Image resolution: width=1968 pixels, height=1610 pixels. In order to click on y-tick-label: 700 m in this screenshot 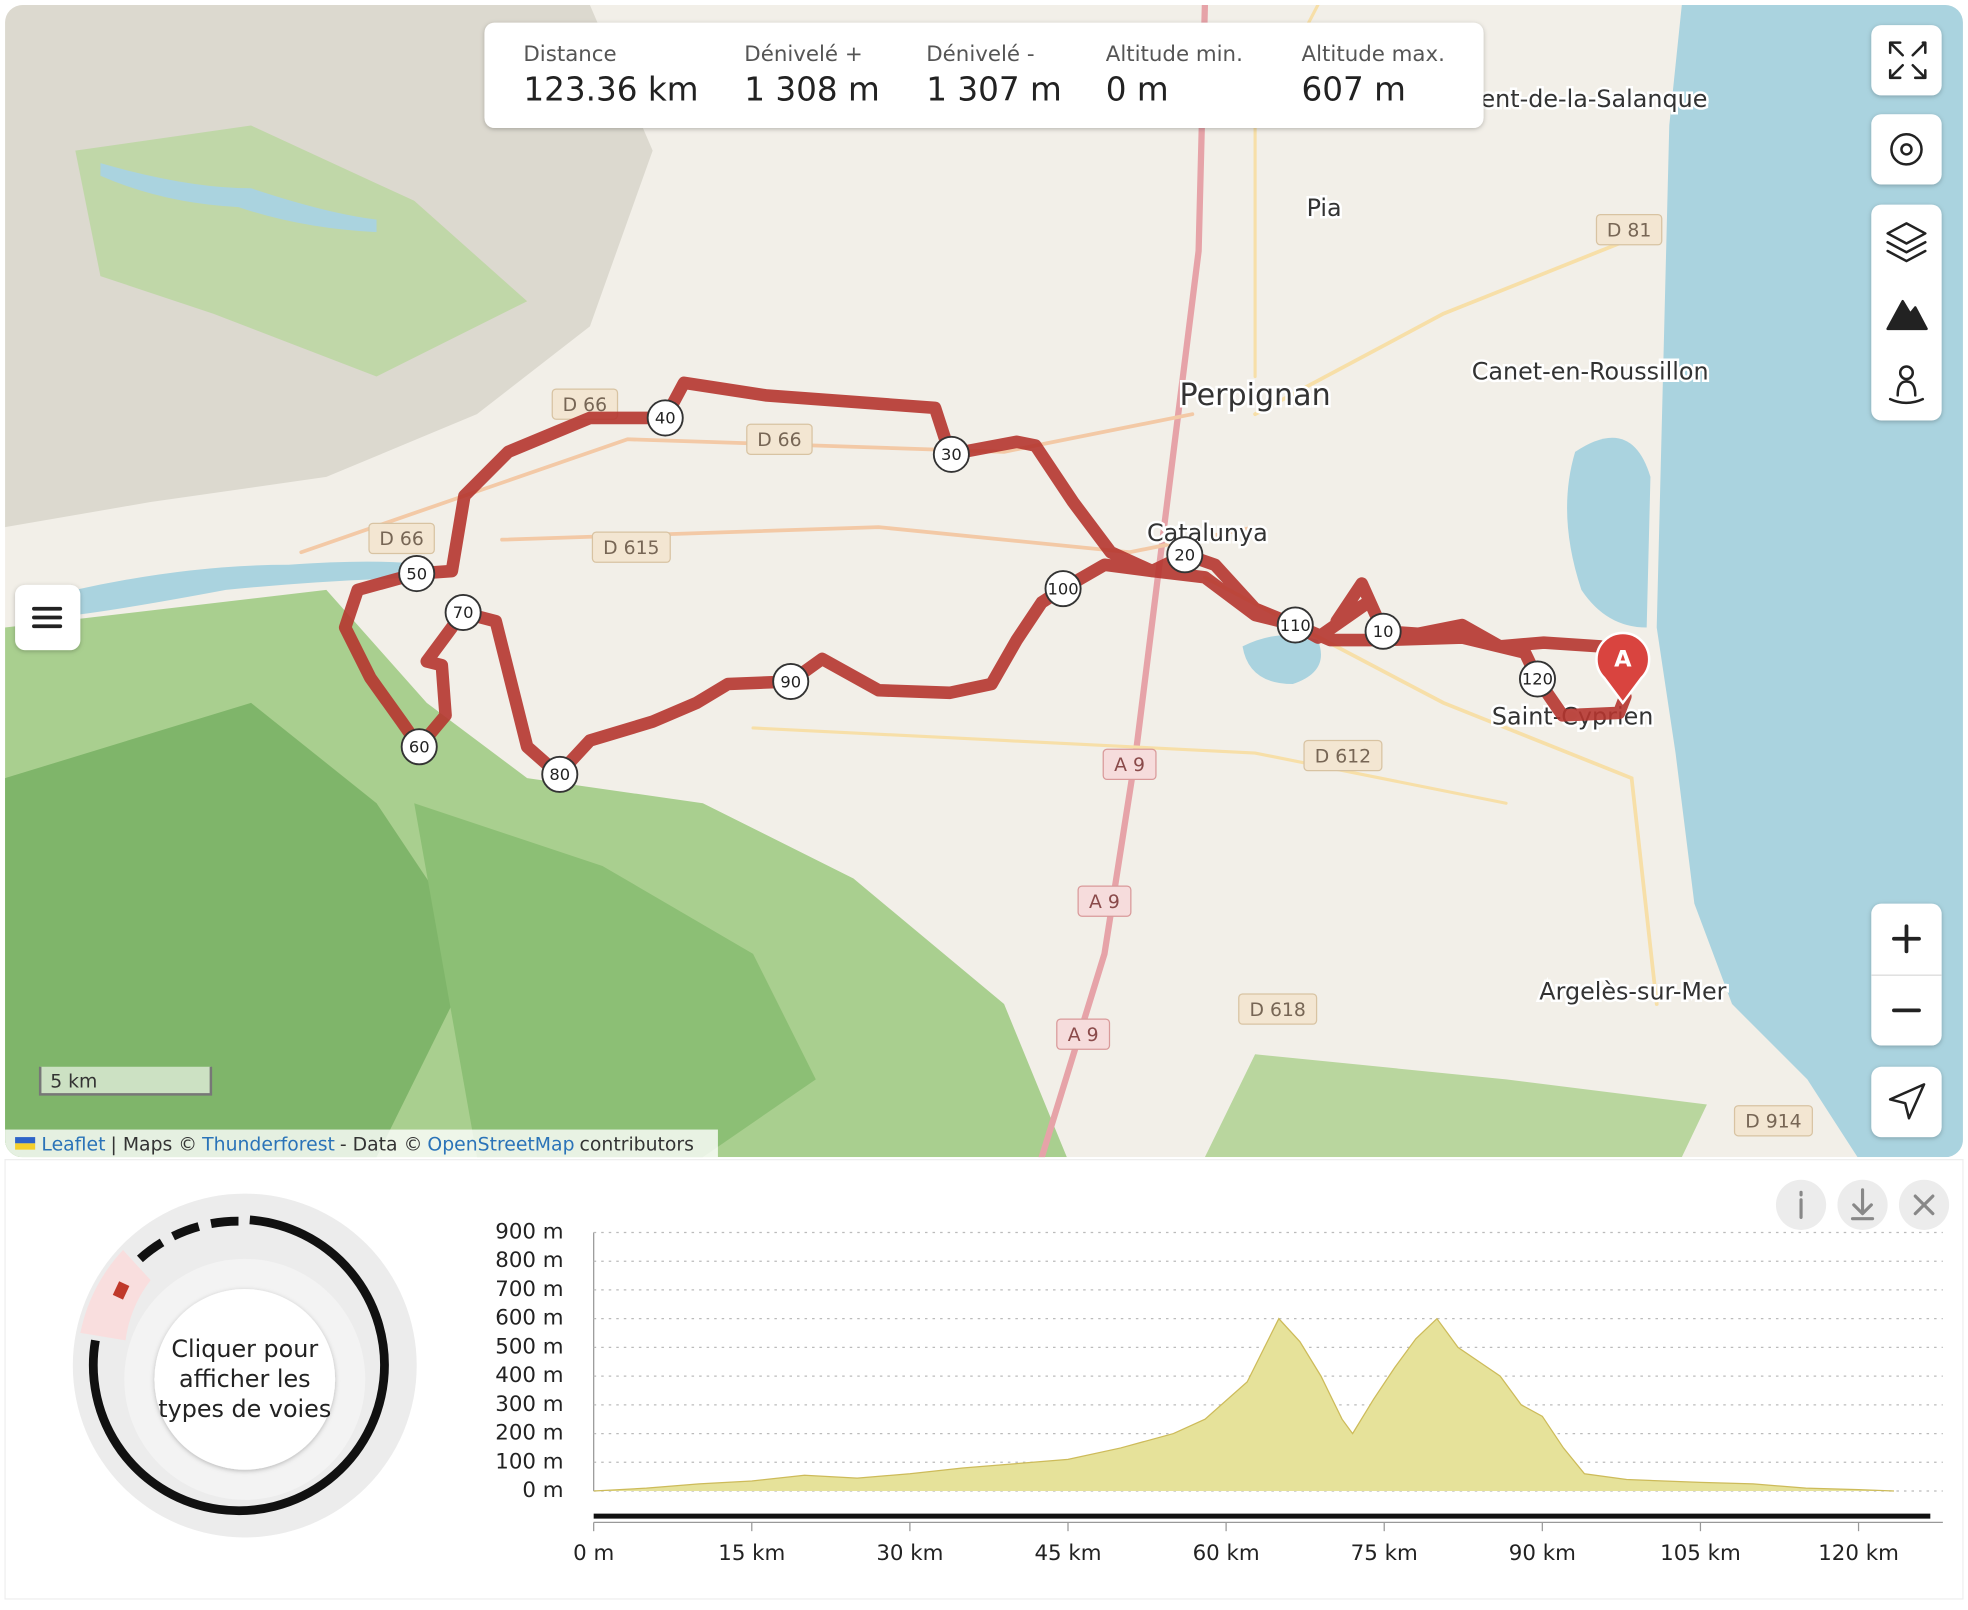, I will do `click(529, 1289)`.